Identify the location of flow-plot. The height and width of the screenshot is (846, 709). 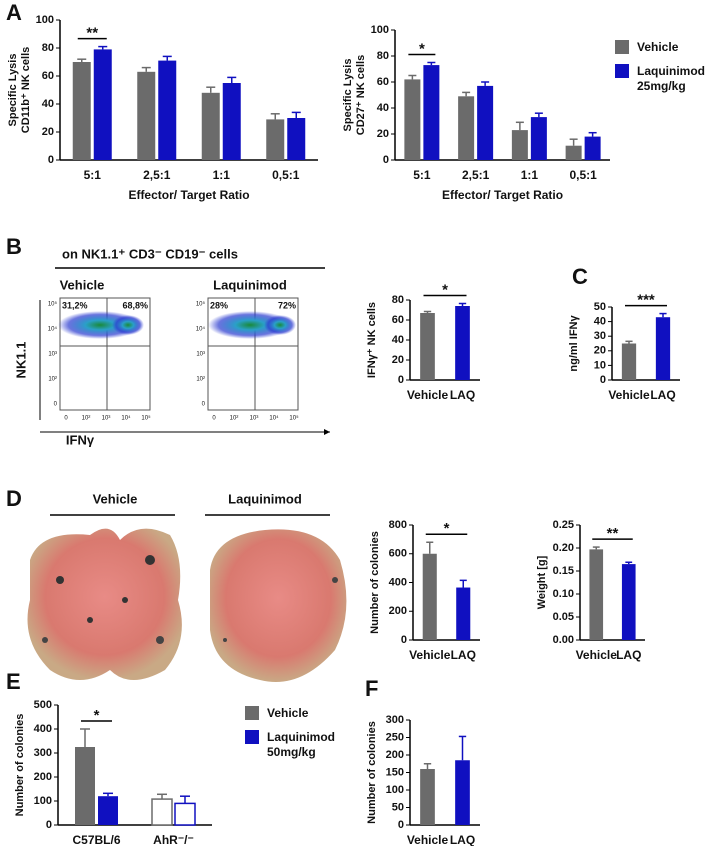
(178, 354).